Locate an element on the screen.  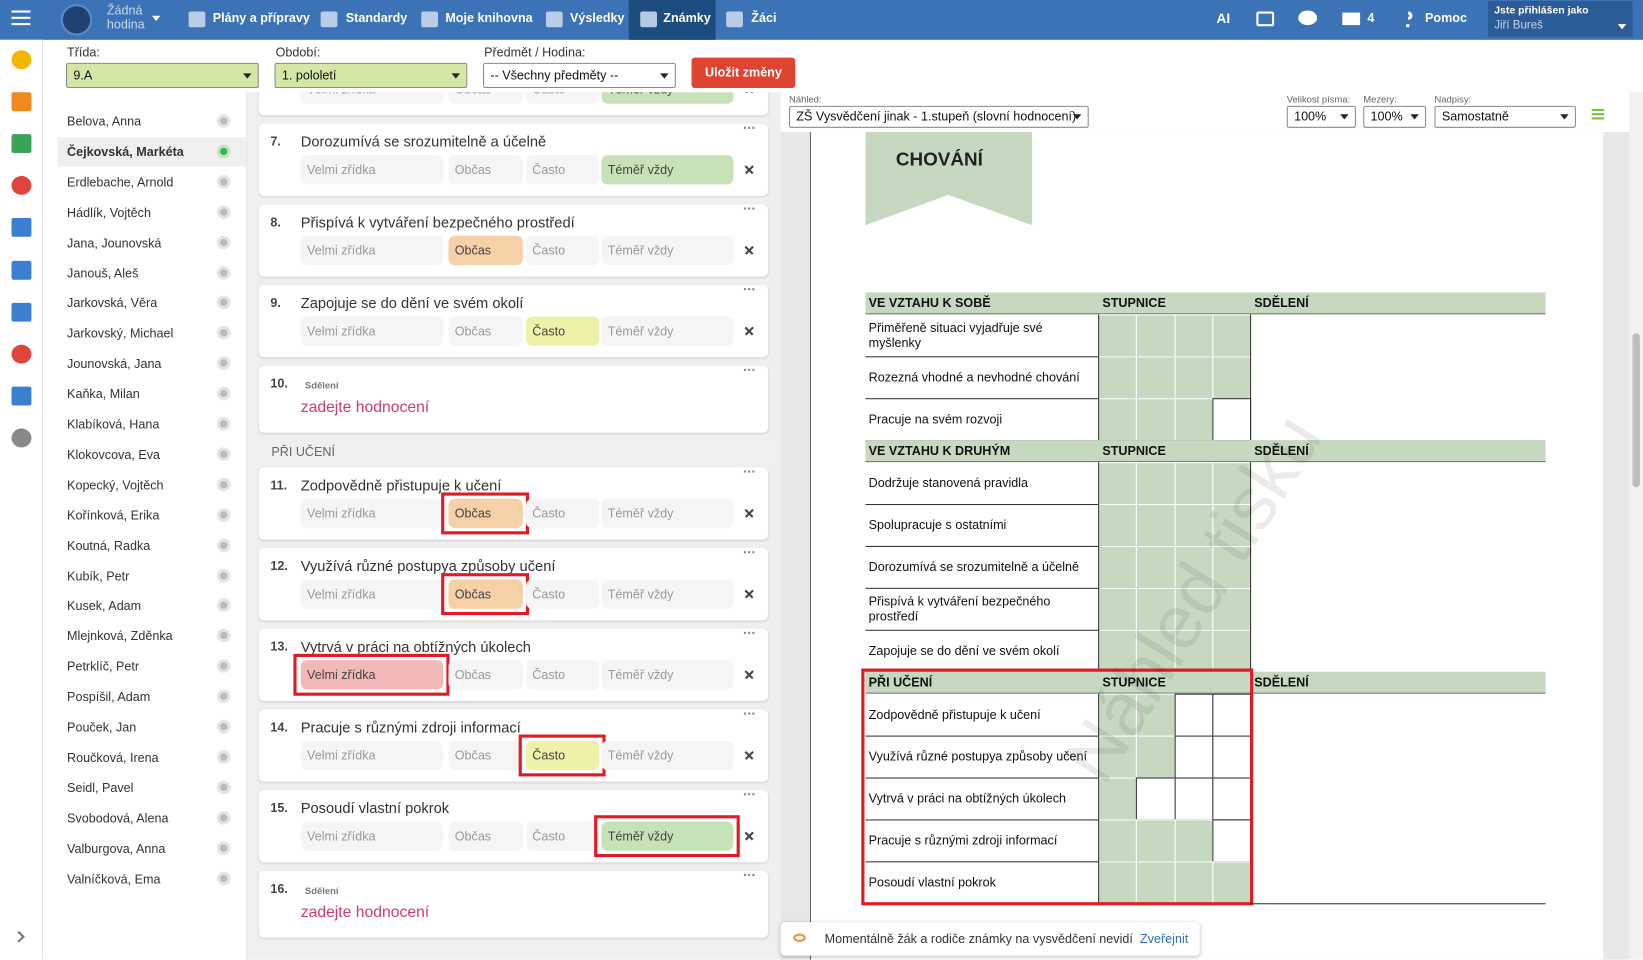
student-row: Kořínková, Erika is located at coordinates (152, 515).